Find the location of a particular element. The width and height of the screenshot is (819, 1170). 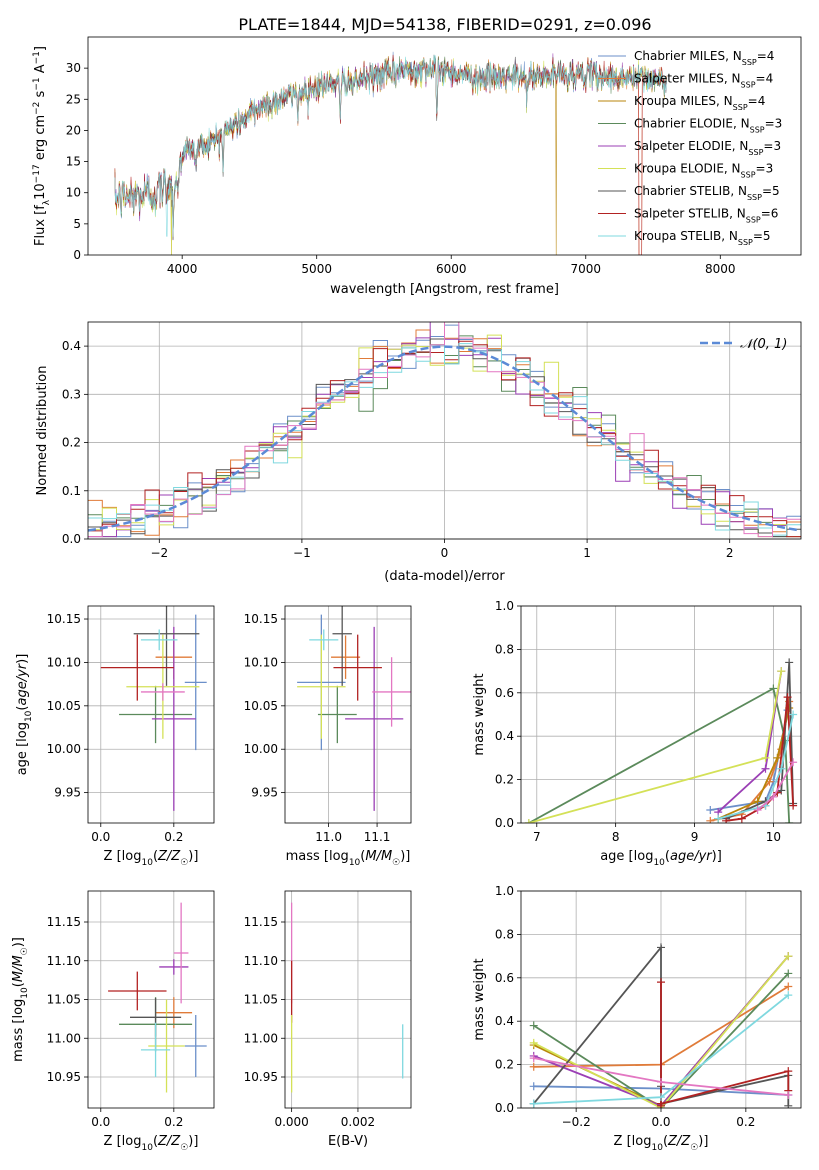

mass-weight-vs-age-xlabel: age [log10(age/yr)] is located at coordinates (661, 858).